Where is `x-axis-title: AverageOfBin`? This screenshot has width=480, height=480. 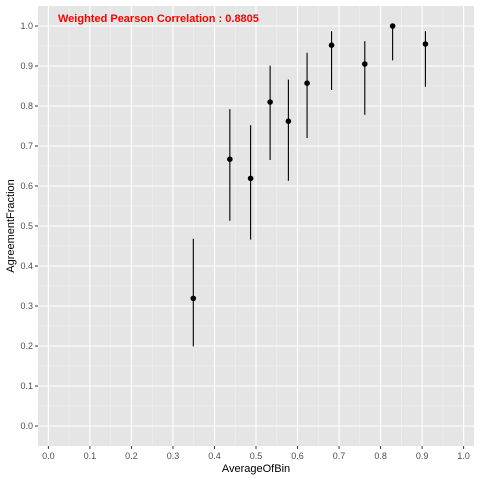 x-axis-title: AverageOfBin is located at coordinates (256, 469).